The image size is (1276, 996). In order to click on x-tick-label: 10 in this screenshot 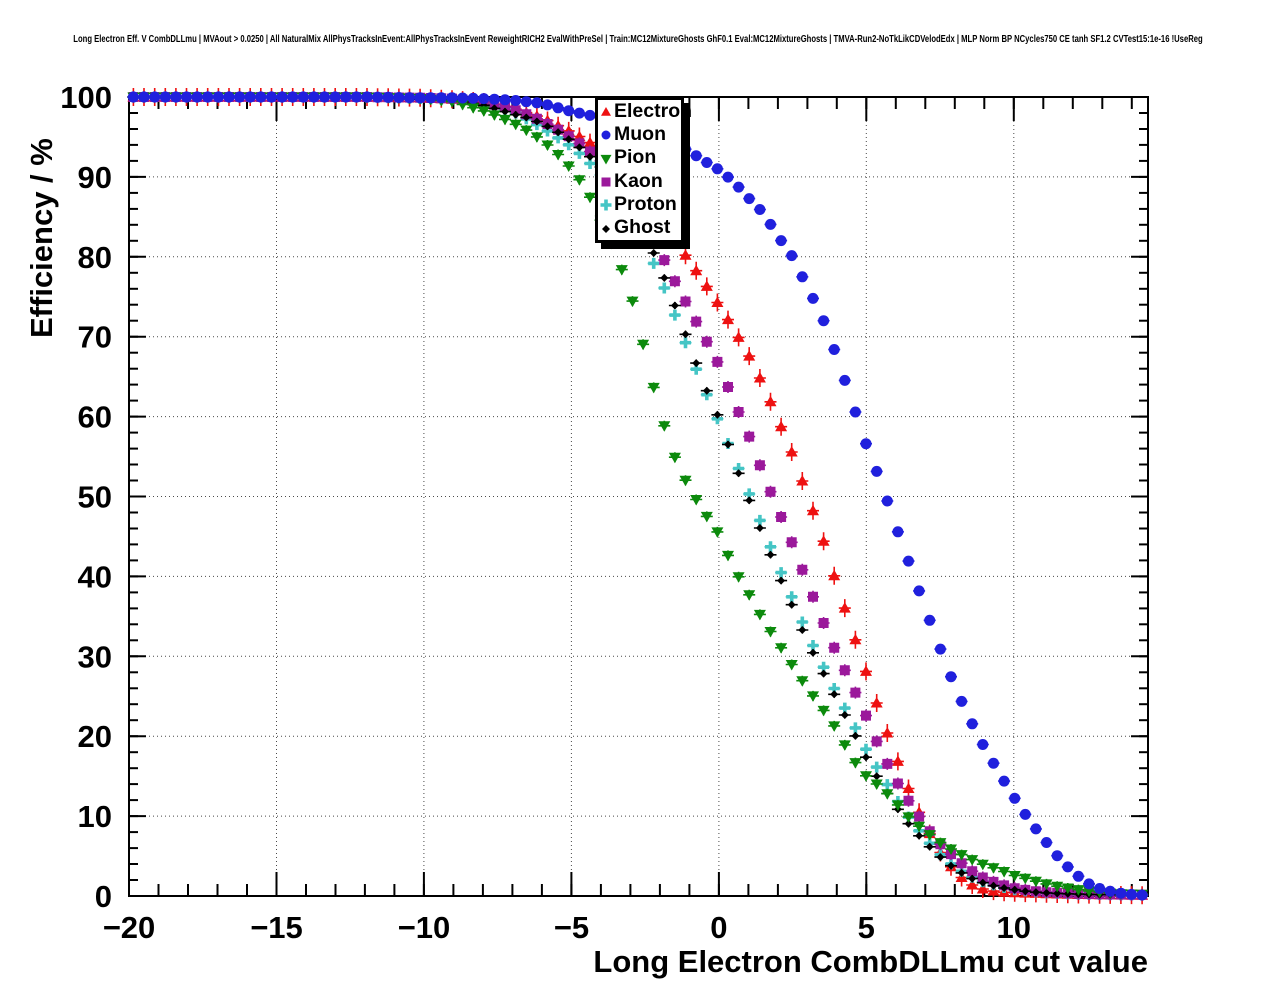, I will do `click(1014, 927)`.